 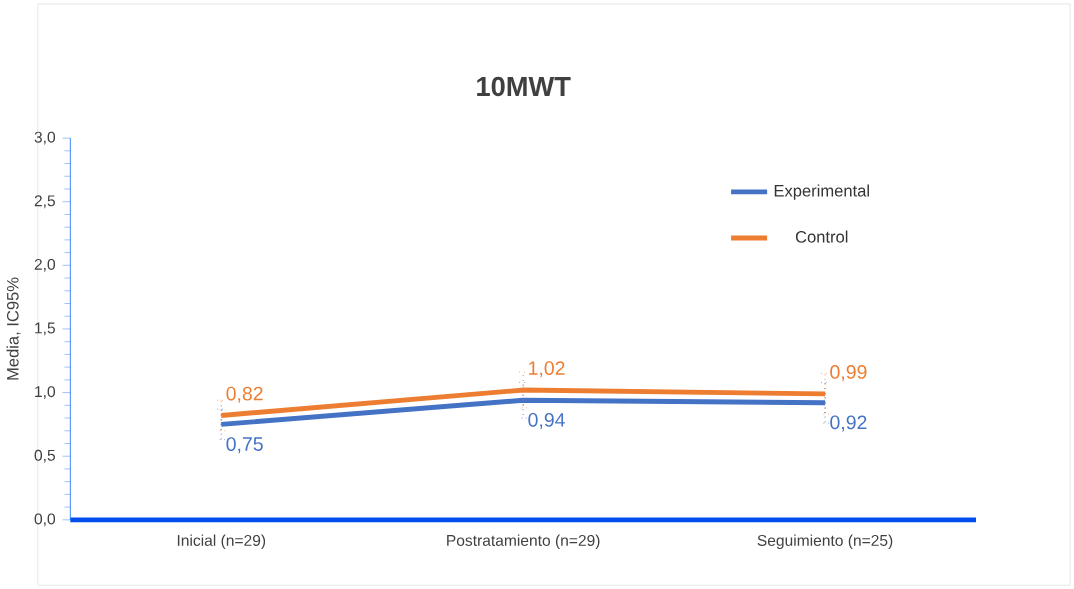 I want to click on y-tick-label: 2,5, so click(x=44, y=202).